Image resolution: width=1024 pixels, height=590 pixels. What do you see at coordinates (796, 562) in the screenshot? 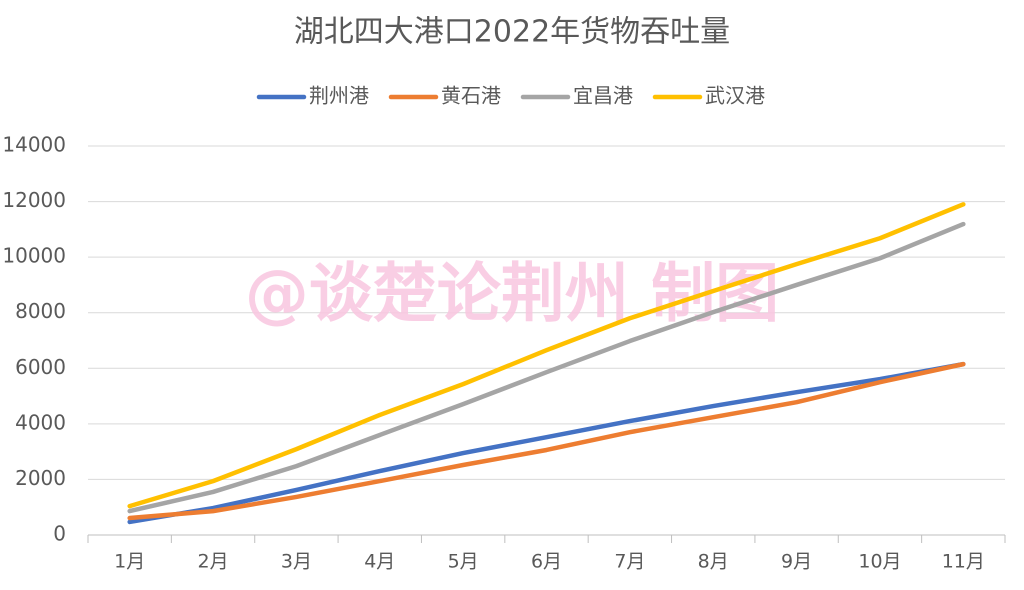
I see `x-tick-label: 9月` at bounding box center [796, 562].